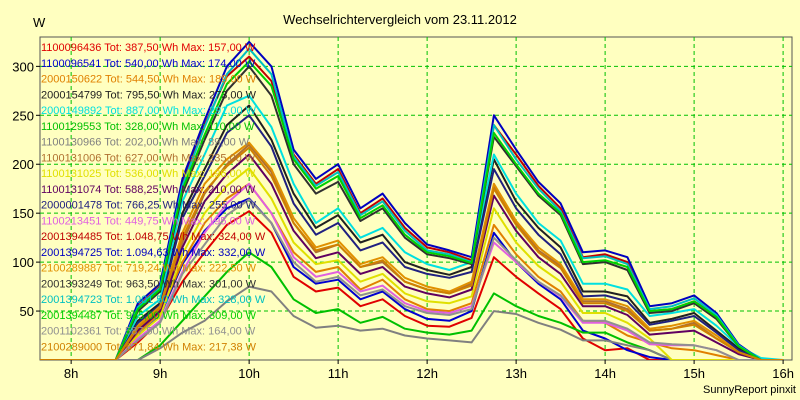 The width and height of the screenshot is (800, 400). What do you see at coordinates (149, 284) in the screenshot?
I see `legend-entry: 2001393249 Tot: 963,50 Wh Max: 301,00 W` at bounding box center [149, 284].